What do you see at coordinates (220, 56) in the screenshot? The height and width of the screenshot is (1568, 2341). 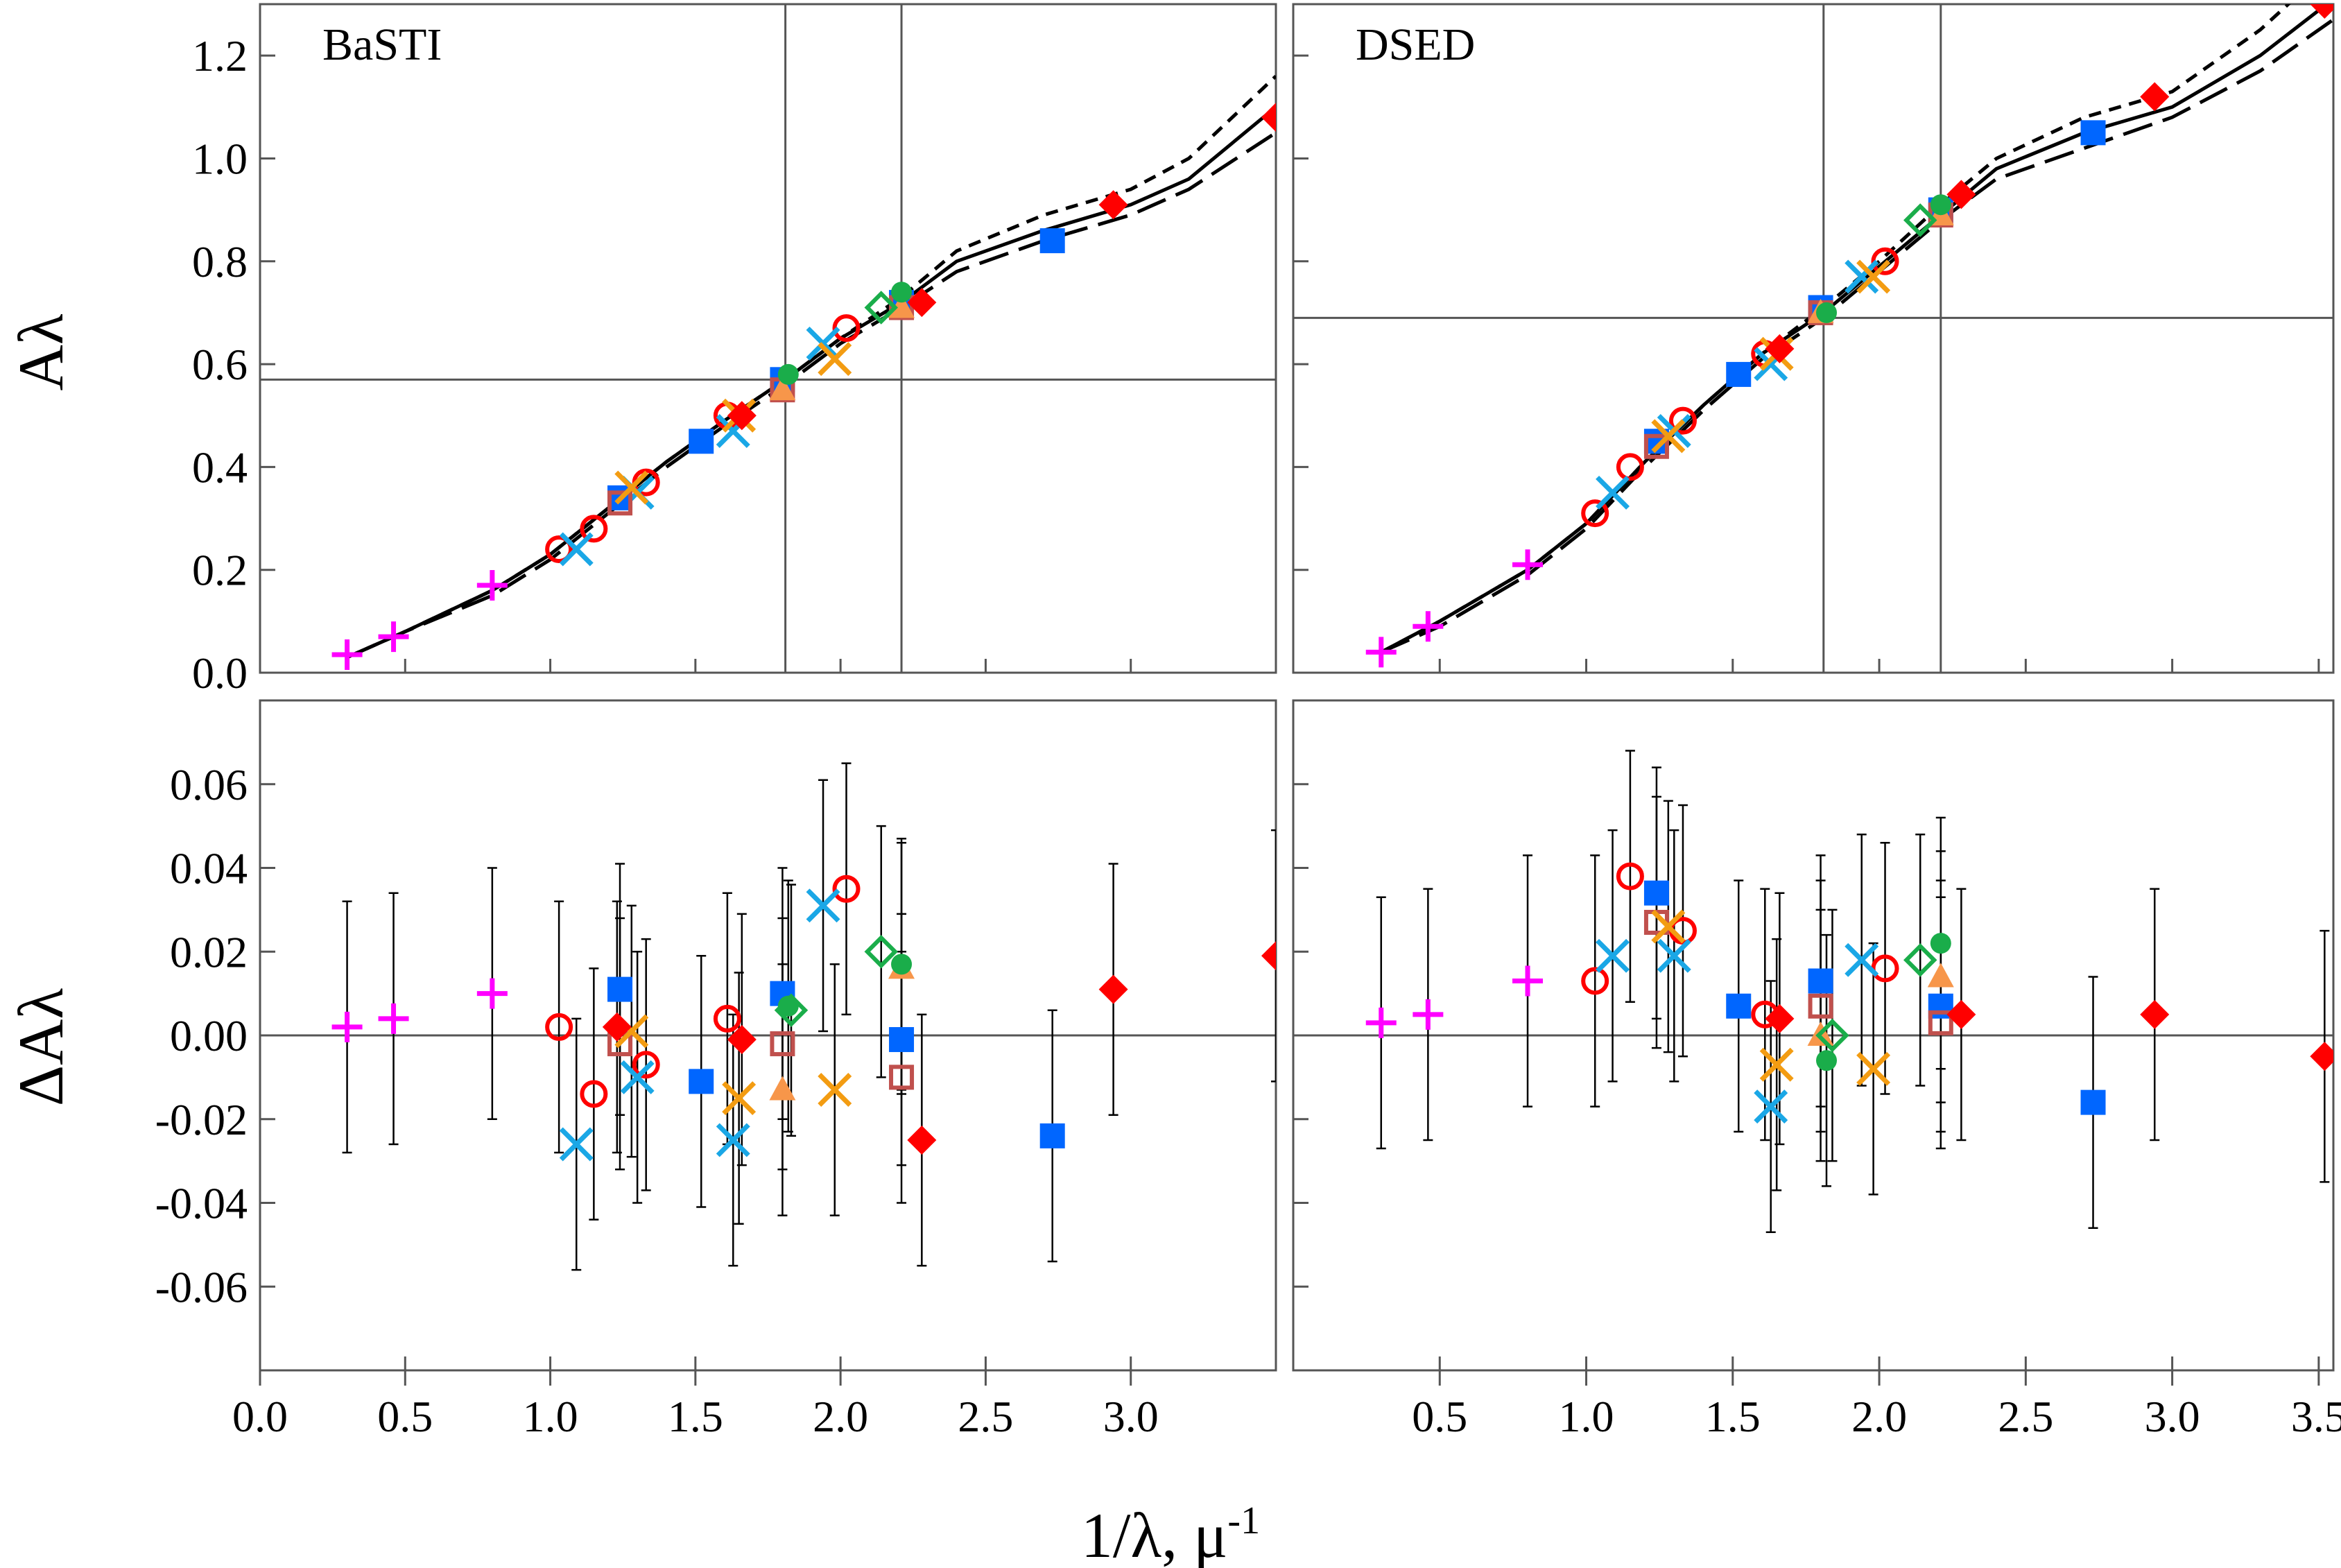 I see `y-tick-label: 1.2` at bounding box center [220, 56].